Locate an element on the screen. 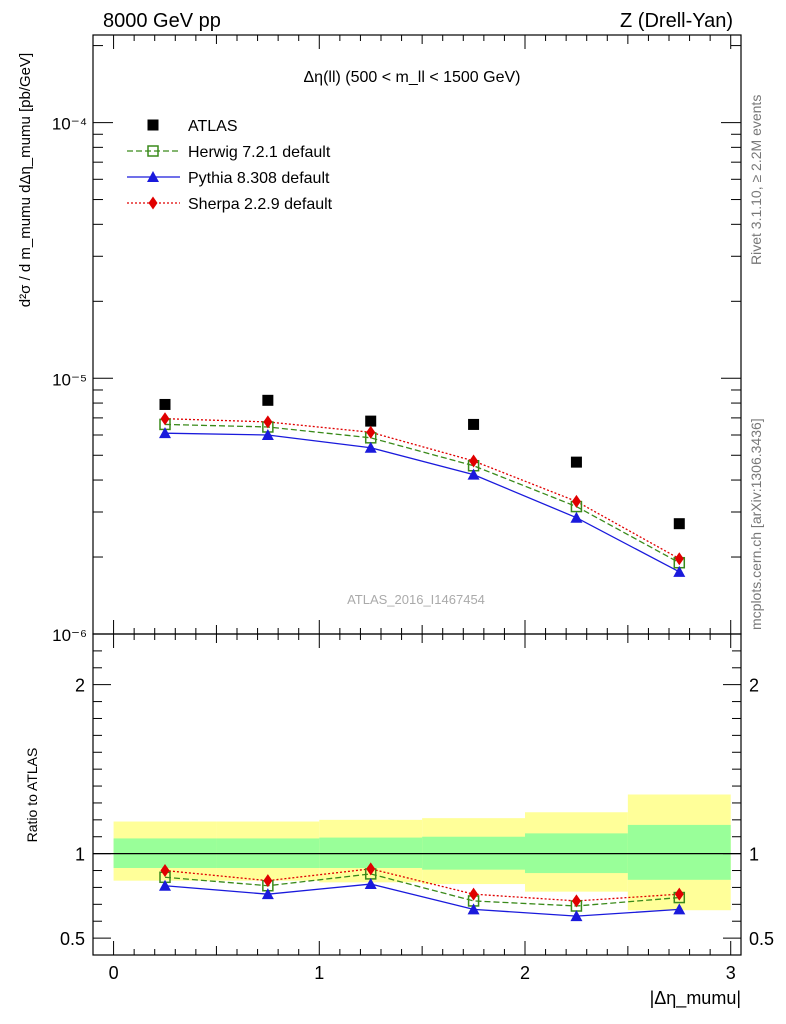 The image size is (786, 1024). plot-title: Δη(ll) (500 < m_ll < 1500 GeV) is located at coordinates (411, 77).